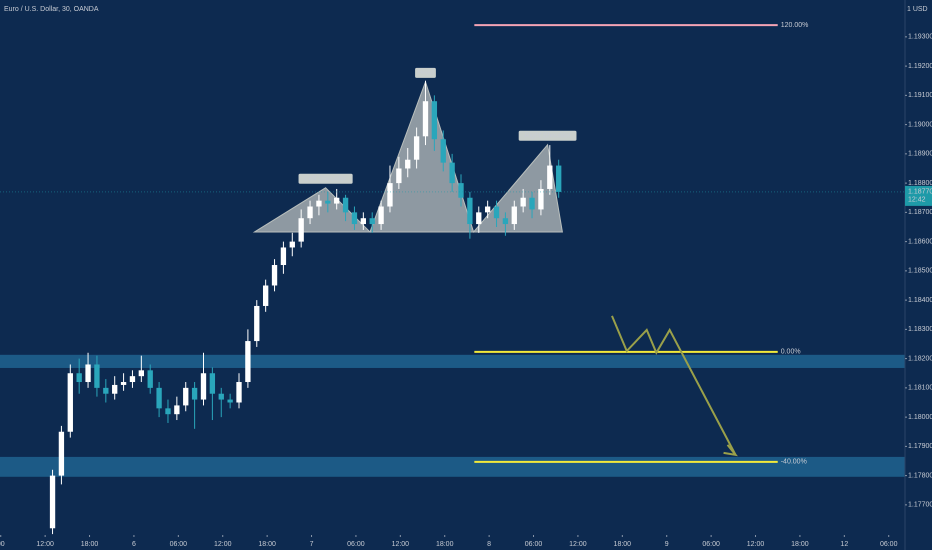 The height and width of the screenshot is (550, 932). I want to click on y-tick-label: 1.18000, so click(920, 417).